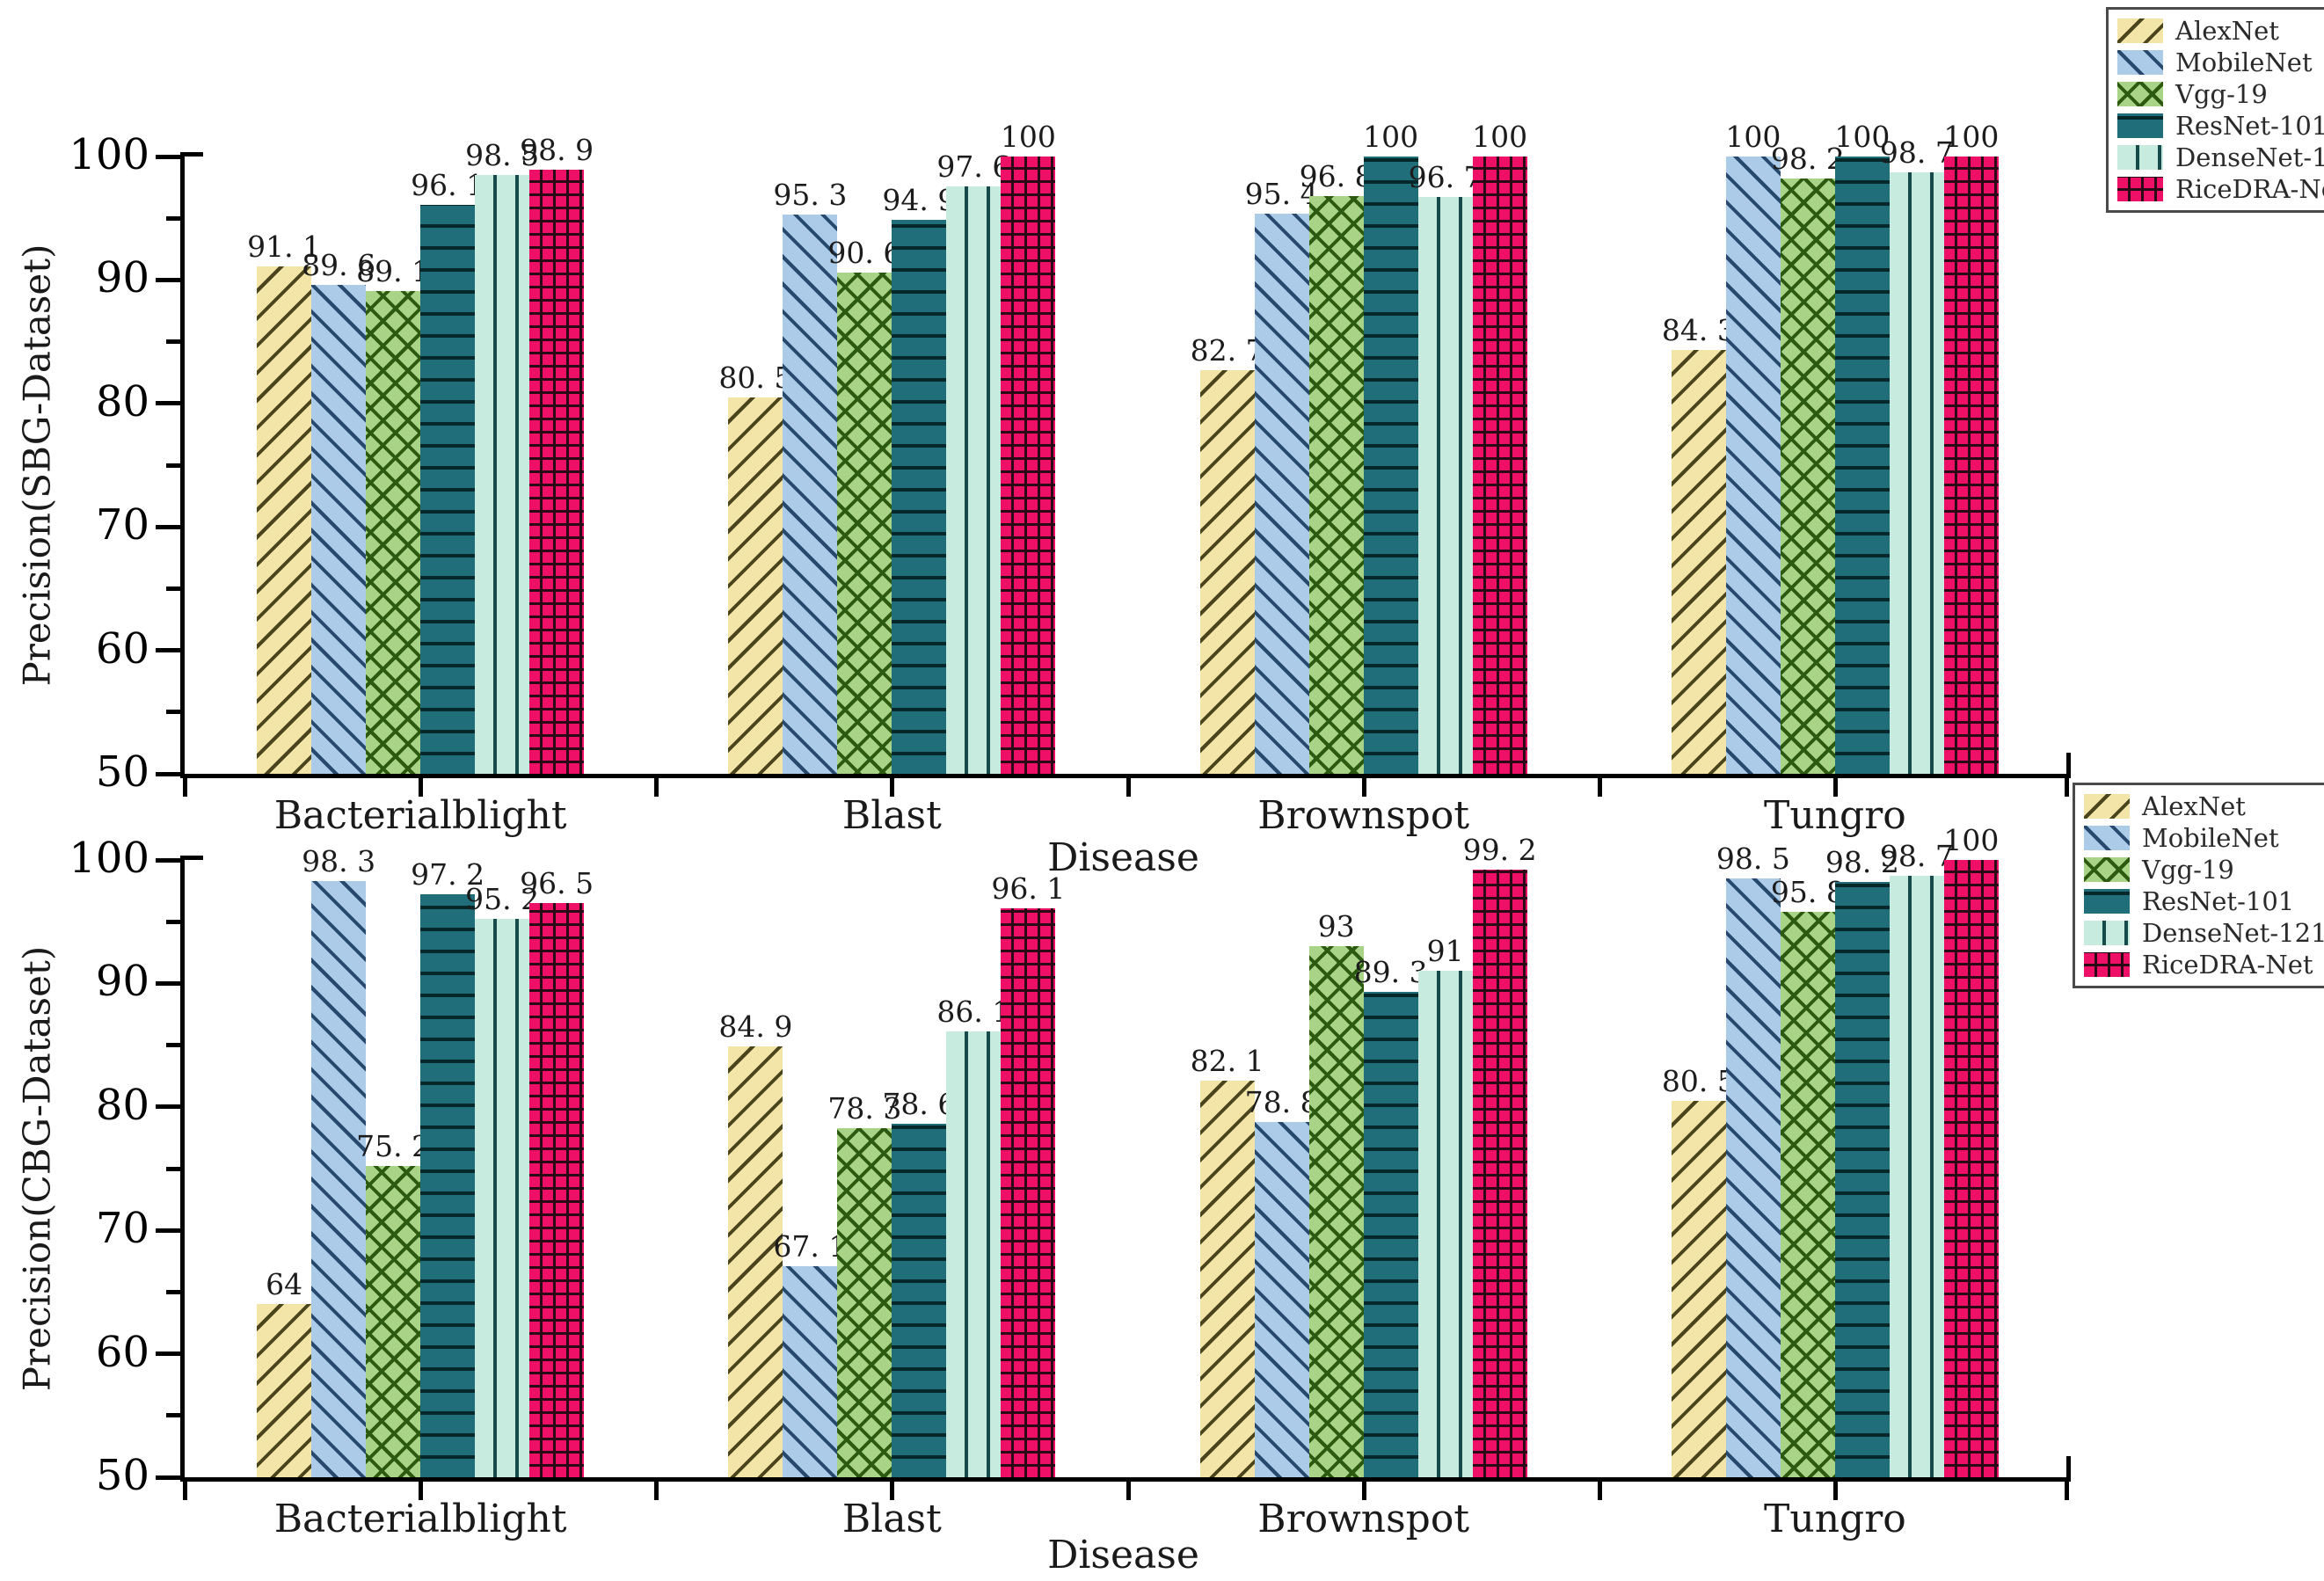 The height and width of the screenshot is (1581, 2324). I want to click on bar-mobilenet-tungro: 100, so click(1753, 447).